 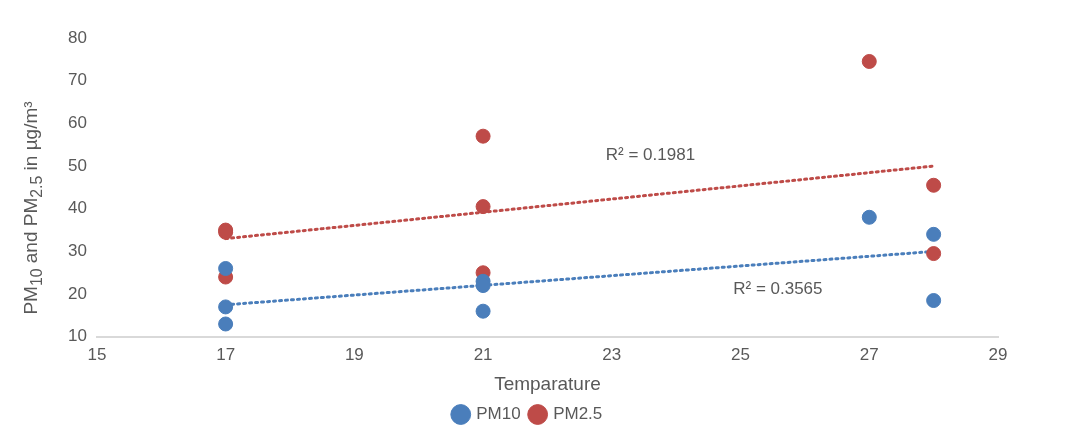 What do you see at coordinates (578, 414) in the screenshot?
I see `legend-label: PM2.5` at bounding box center [578, 414].